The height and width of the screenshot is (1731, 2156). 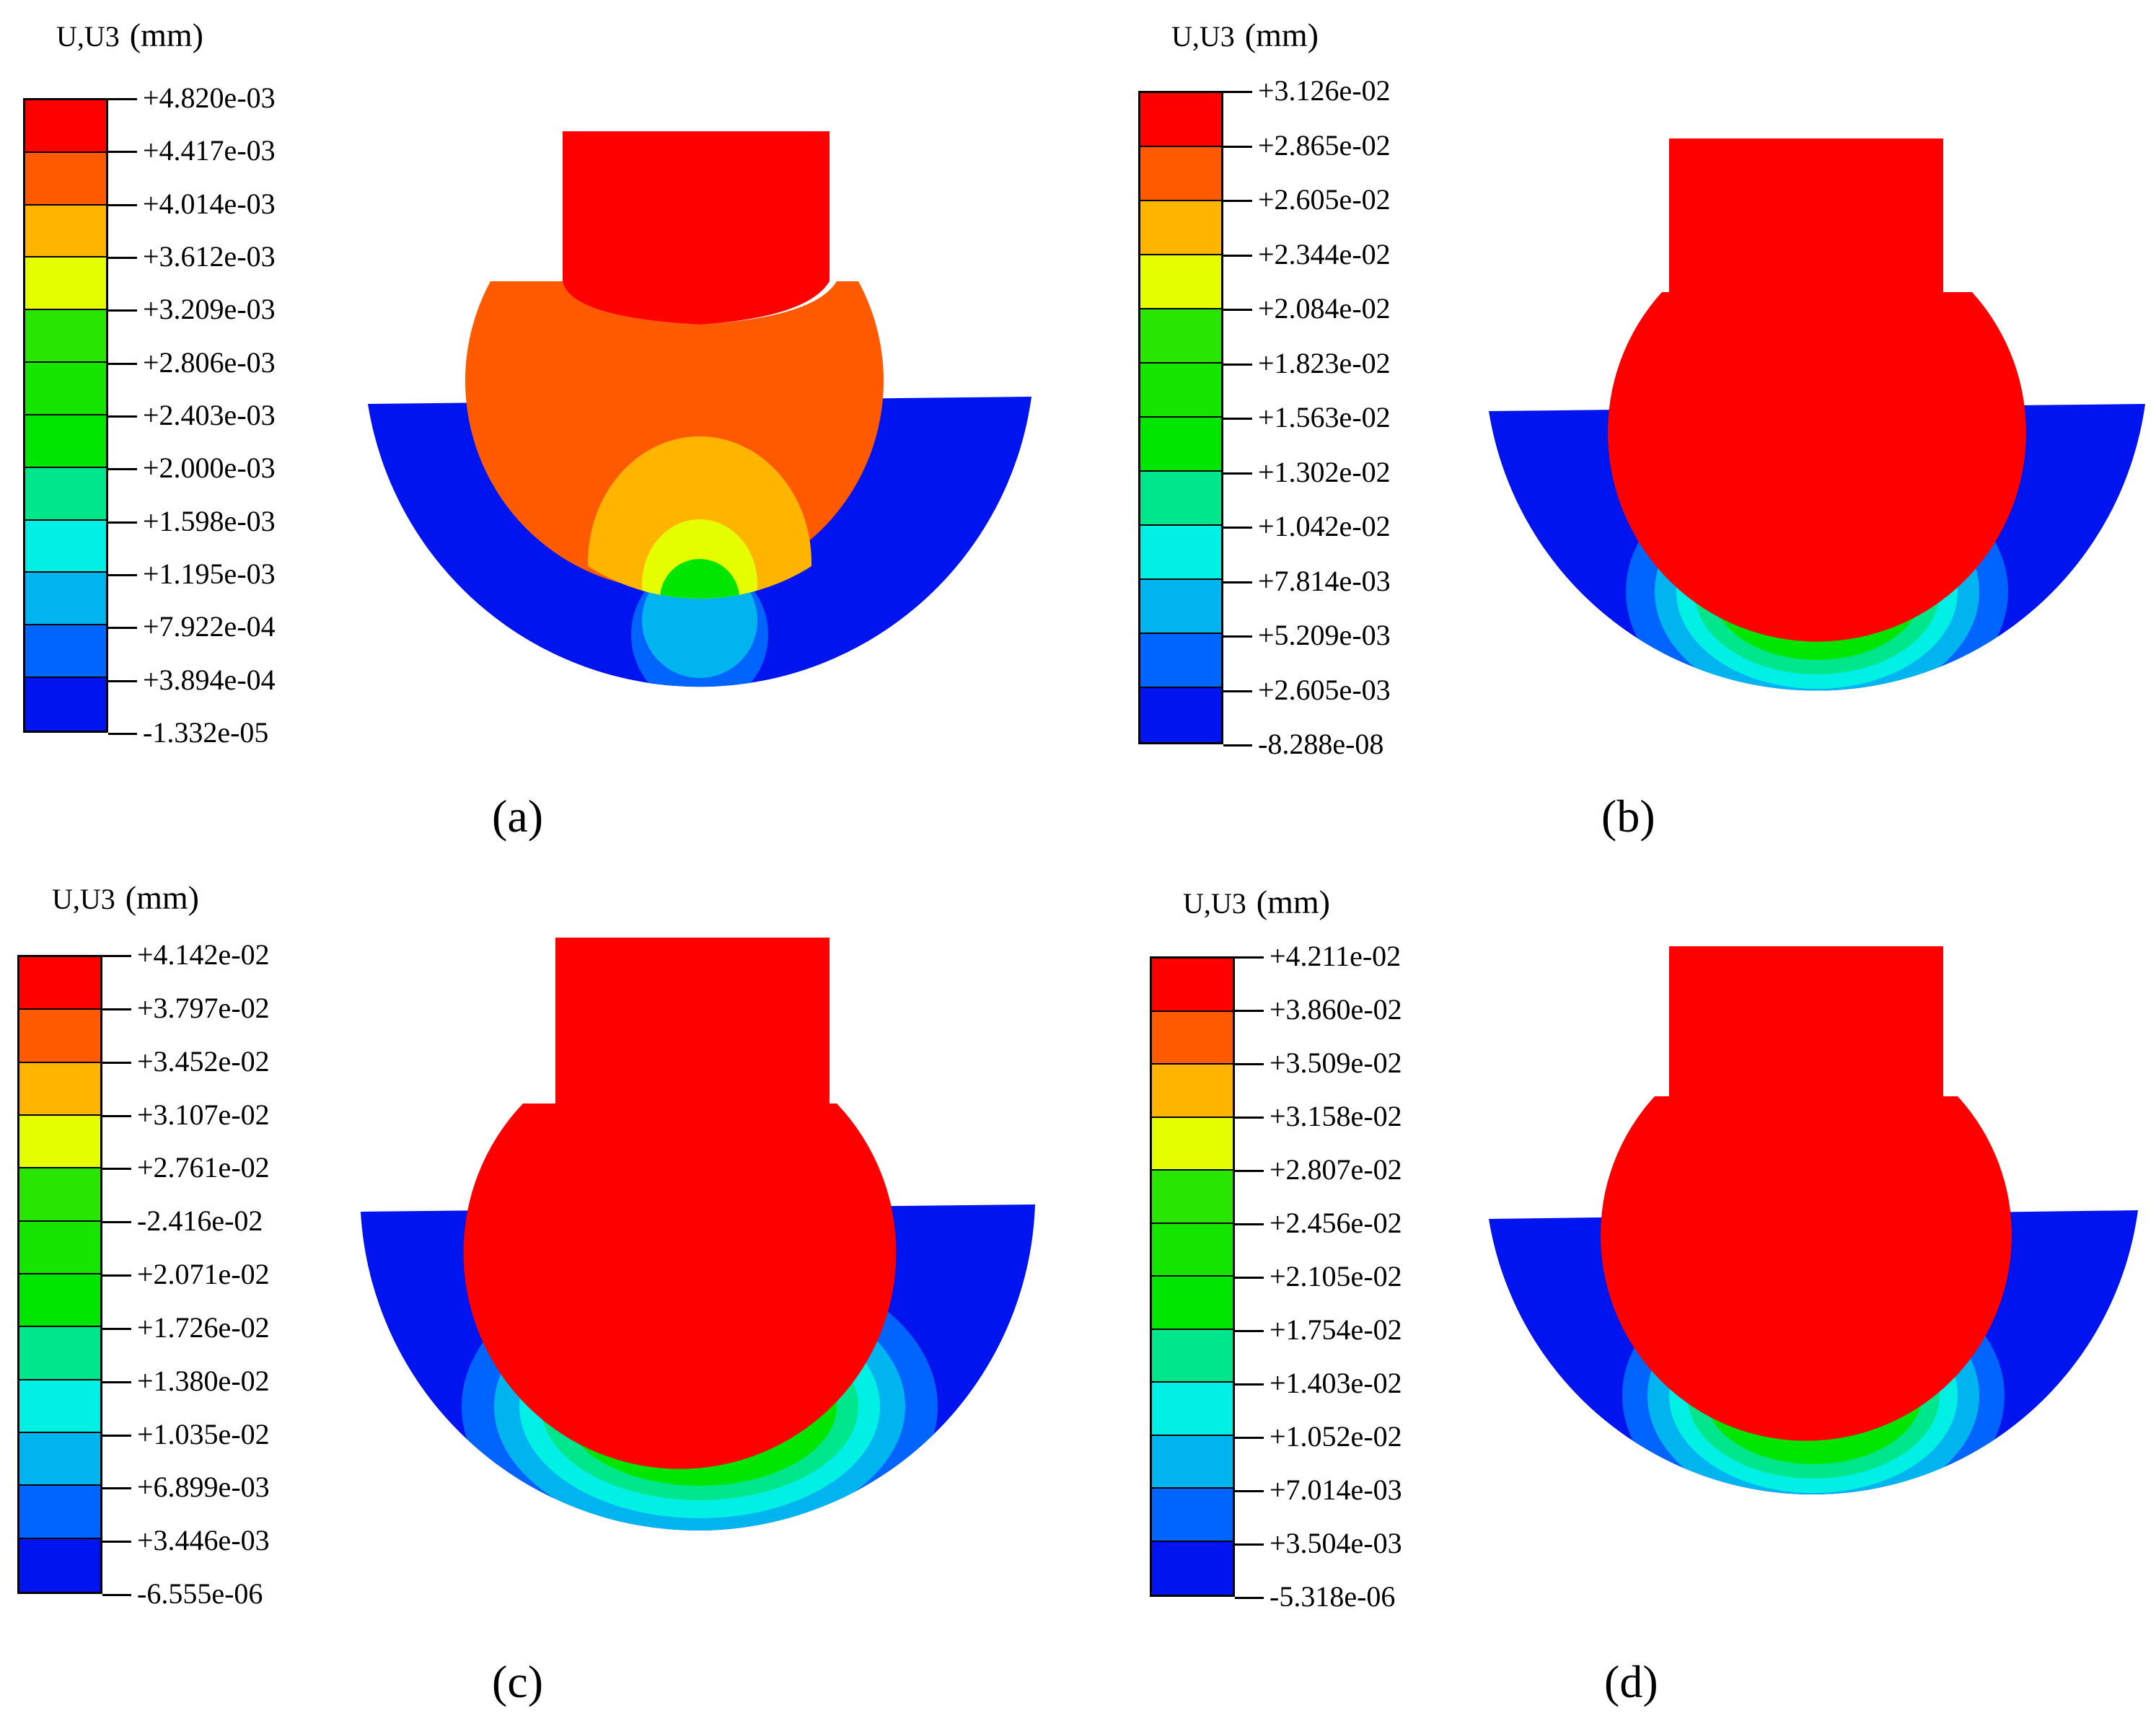 I want to click on contour-model-a, so click(x=700, y=409).